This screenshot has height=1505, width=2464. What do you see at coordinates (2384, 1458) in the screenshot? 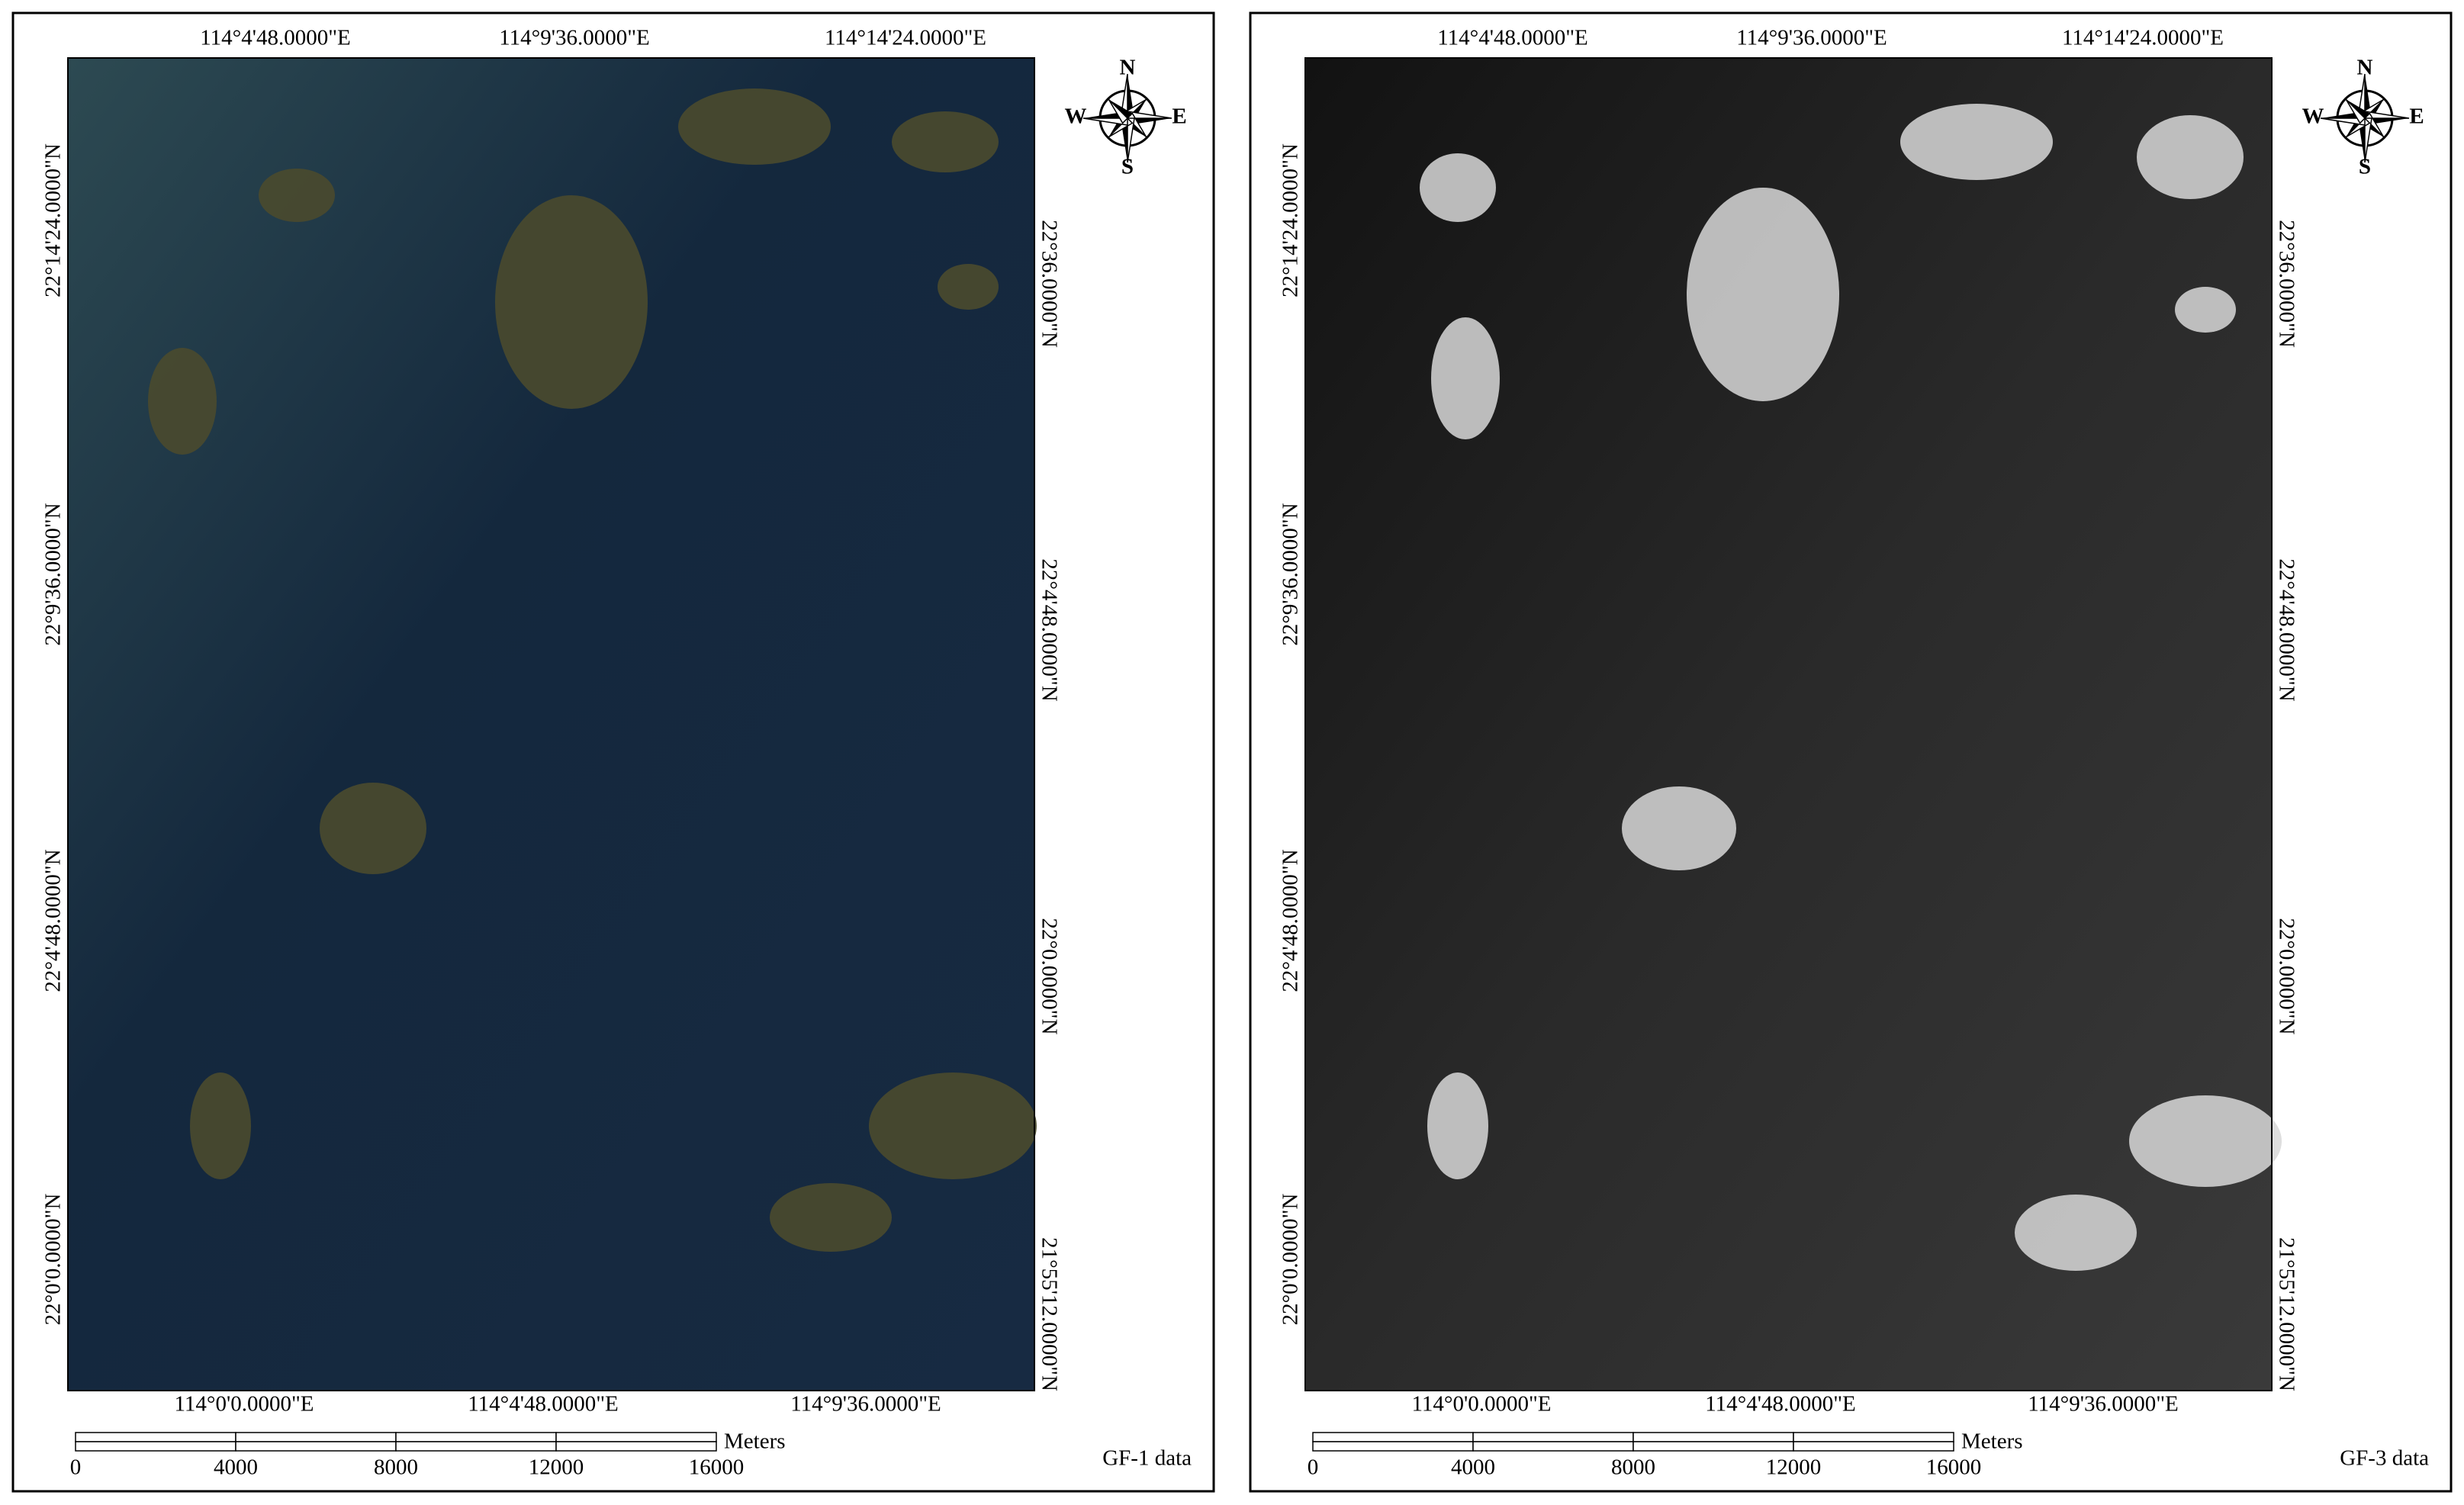
I see `caption: GF-3 data` at bounding box center [2384, 1458].